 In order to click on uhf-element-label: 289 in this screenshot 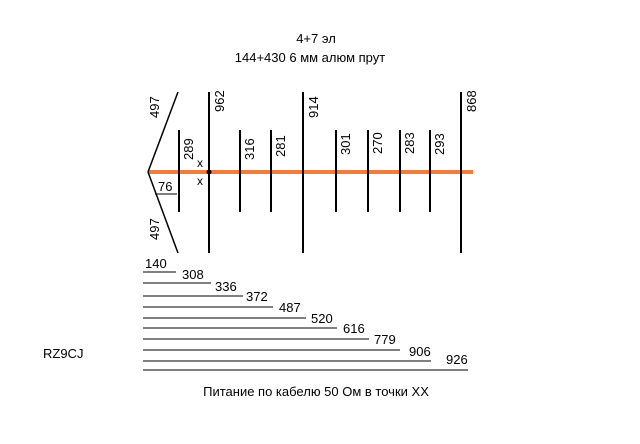, I will do `click(188, 149)`.